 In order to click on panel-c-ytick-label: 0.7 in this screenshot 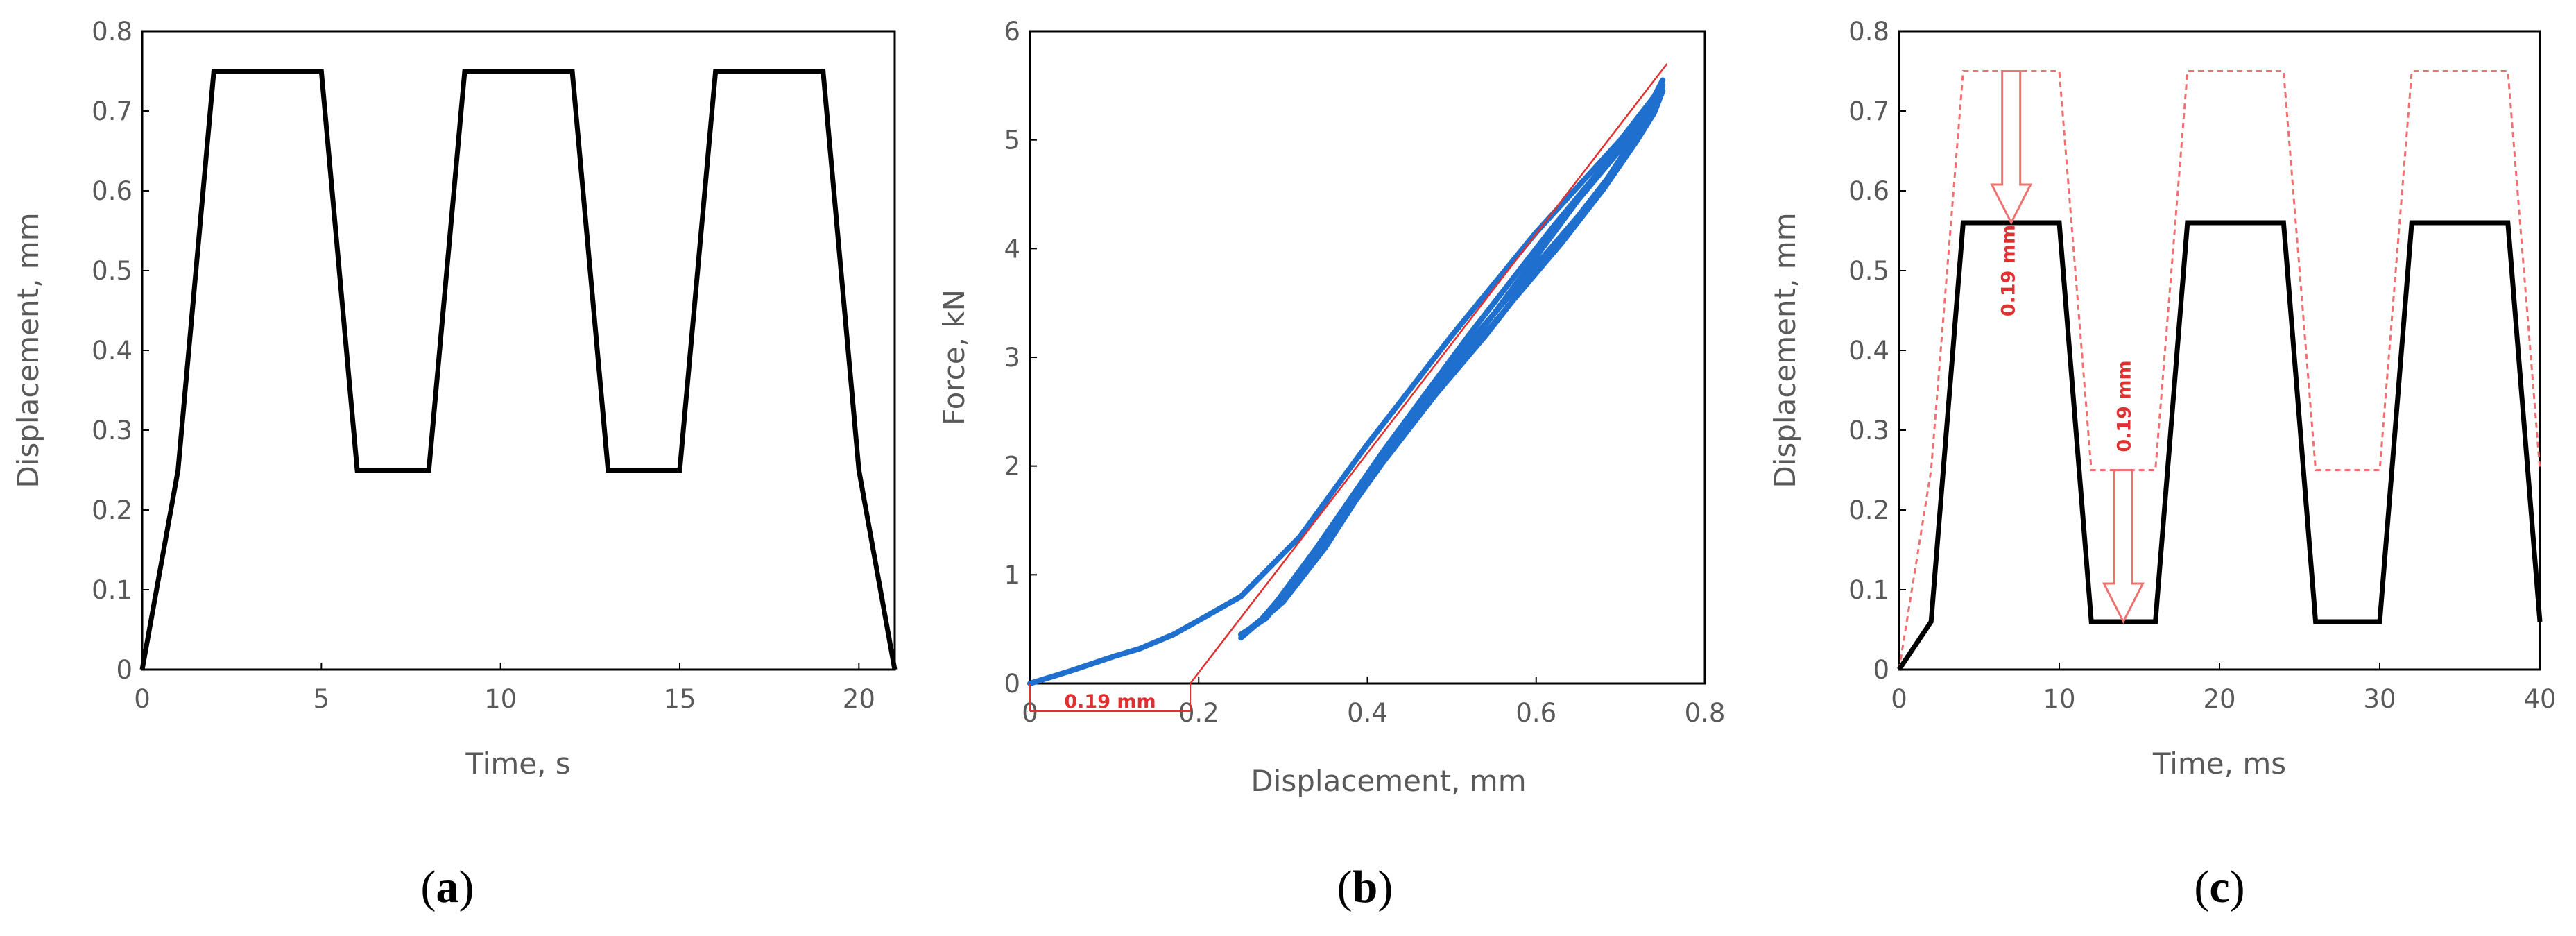, I will do `click(1868, 111)`.